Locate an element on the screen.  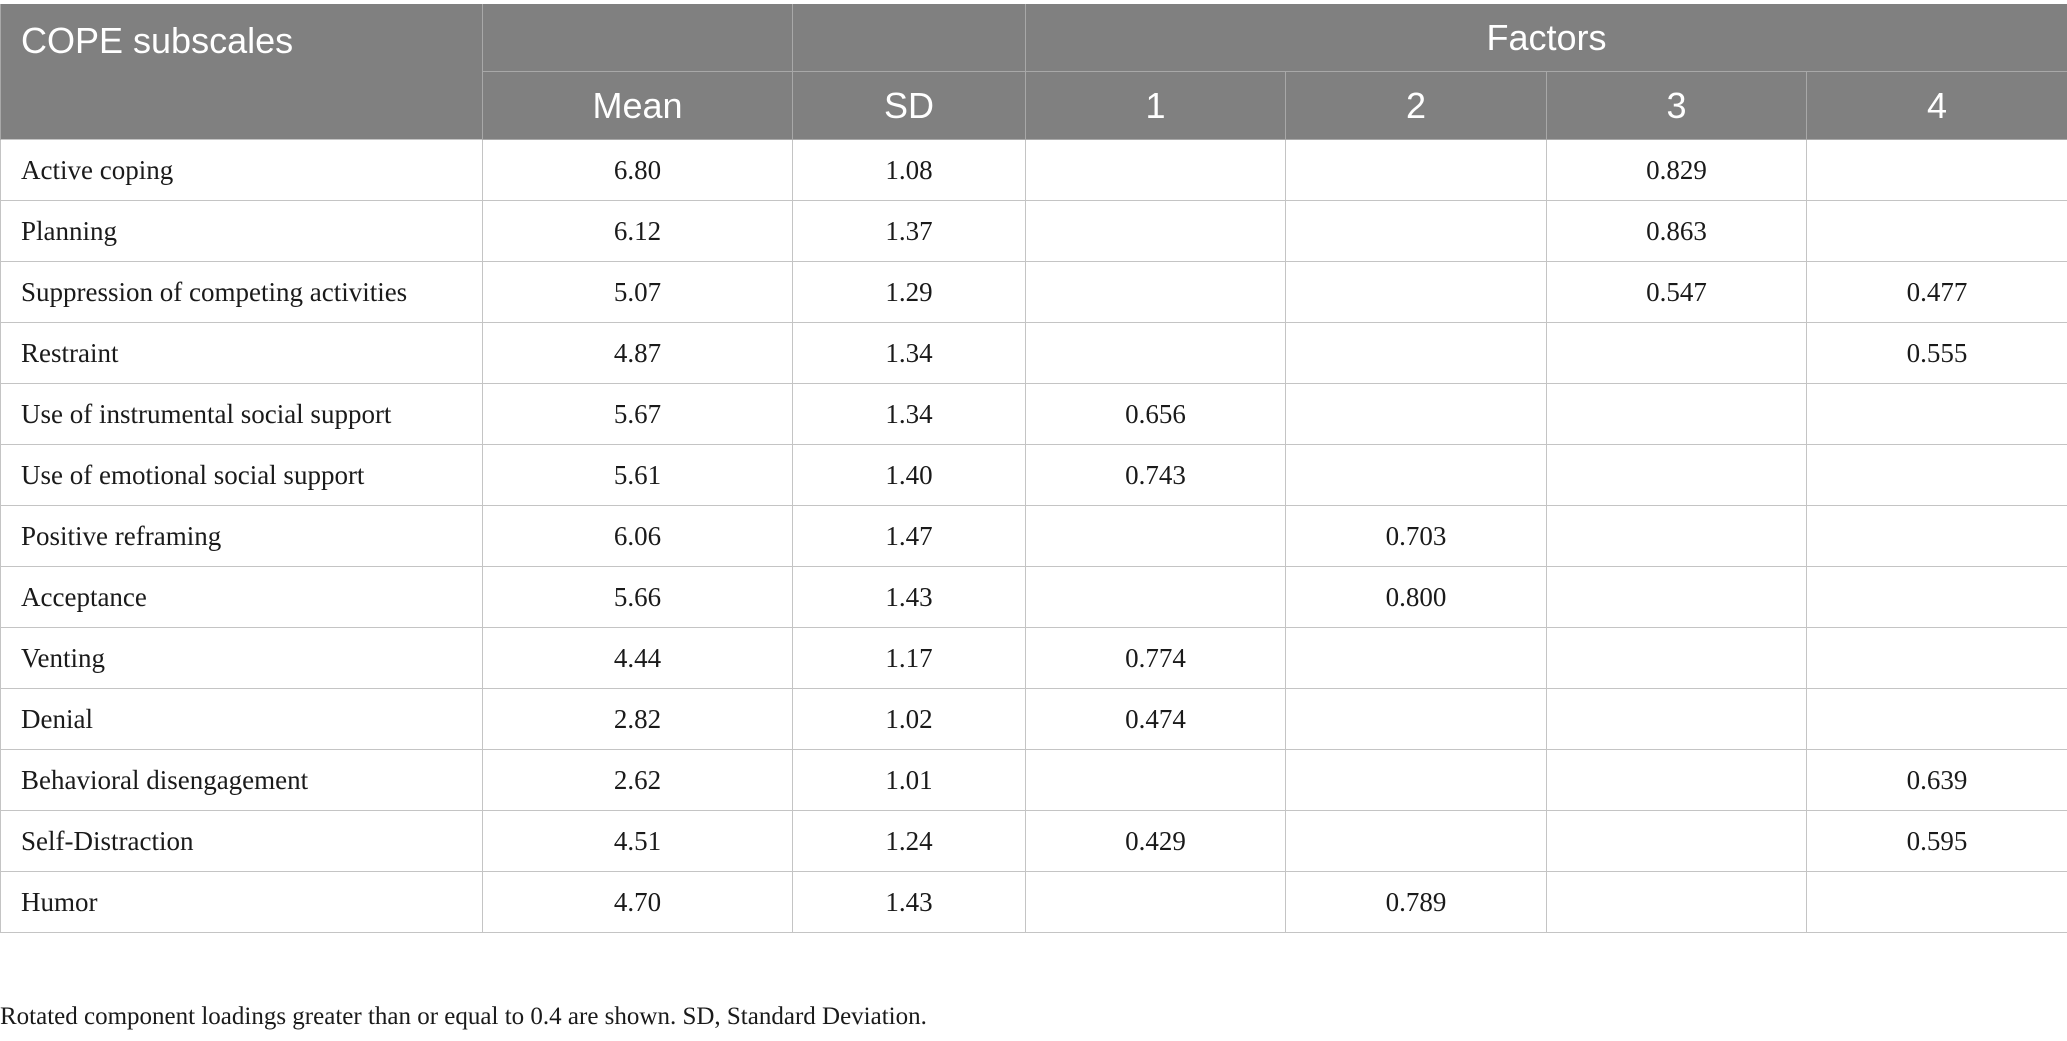
header-factor-1: 1 is located at coordinates (1155, 105).